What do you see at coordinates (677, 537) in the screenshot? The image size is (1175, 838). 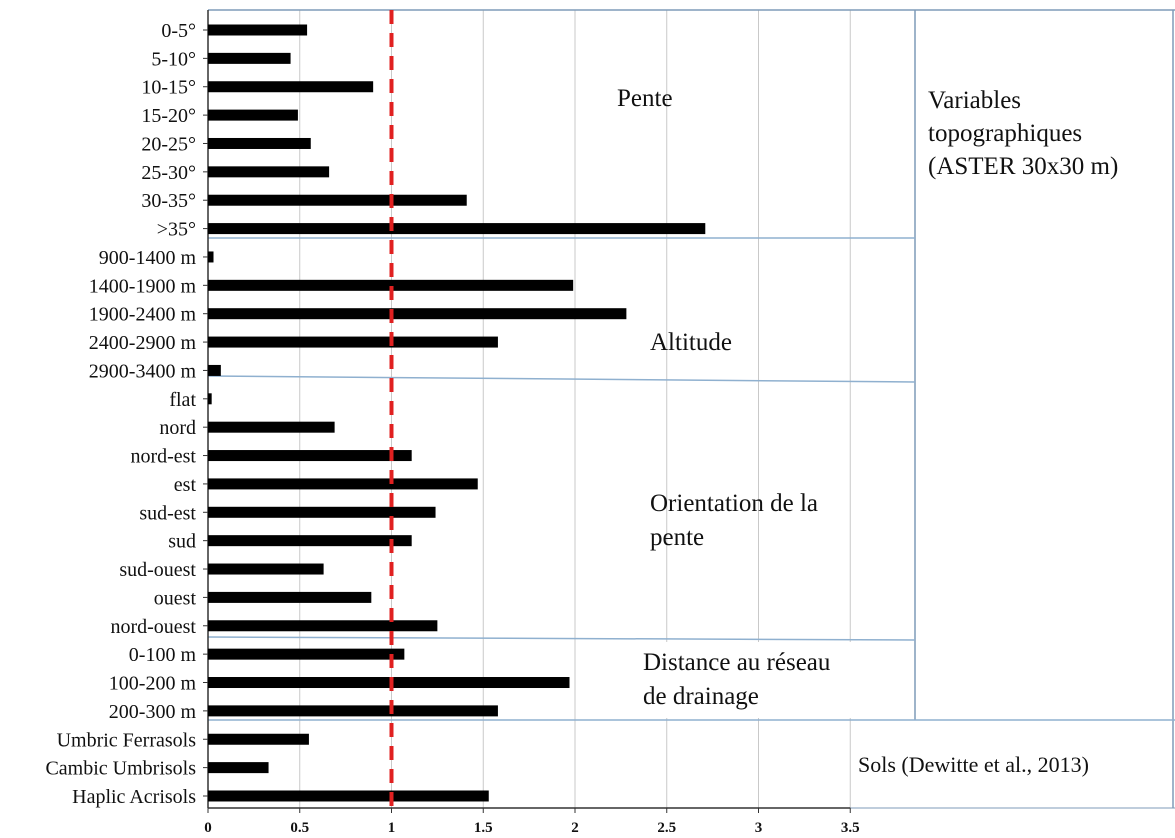 I see `group-label: pente` at bounding box center [677, 537].